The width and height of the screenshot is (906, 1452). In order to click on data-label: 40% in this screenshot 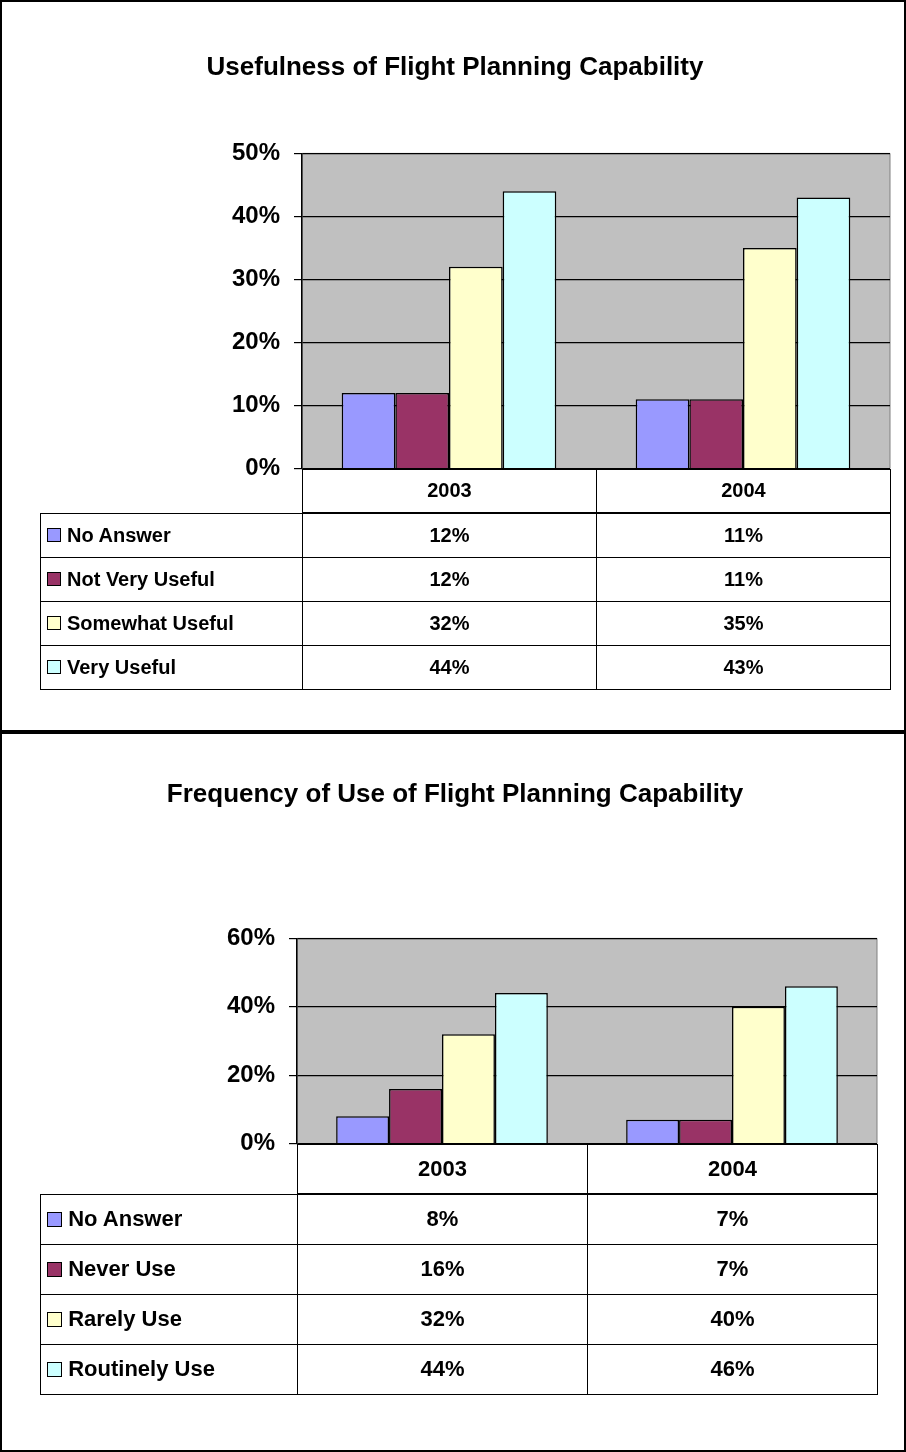, I will do `click(732, 1319)`.